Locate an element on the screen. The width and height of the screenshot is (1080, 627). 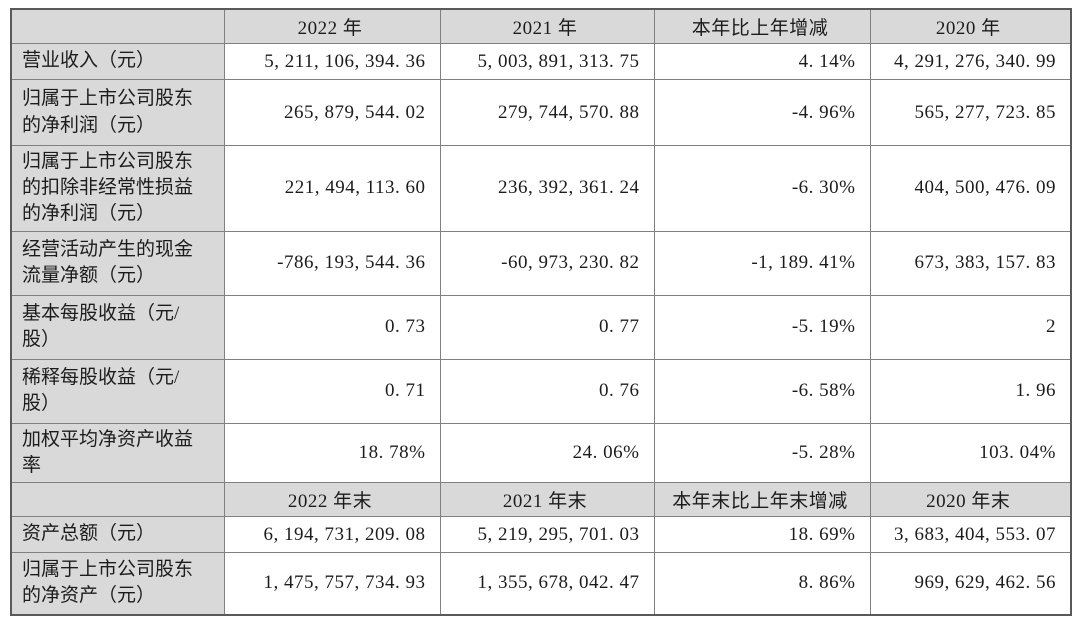
value-cell: 6, 194, 731, 209. 08 is located at coordinates (332, 535).